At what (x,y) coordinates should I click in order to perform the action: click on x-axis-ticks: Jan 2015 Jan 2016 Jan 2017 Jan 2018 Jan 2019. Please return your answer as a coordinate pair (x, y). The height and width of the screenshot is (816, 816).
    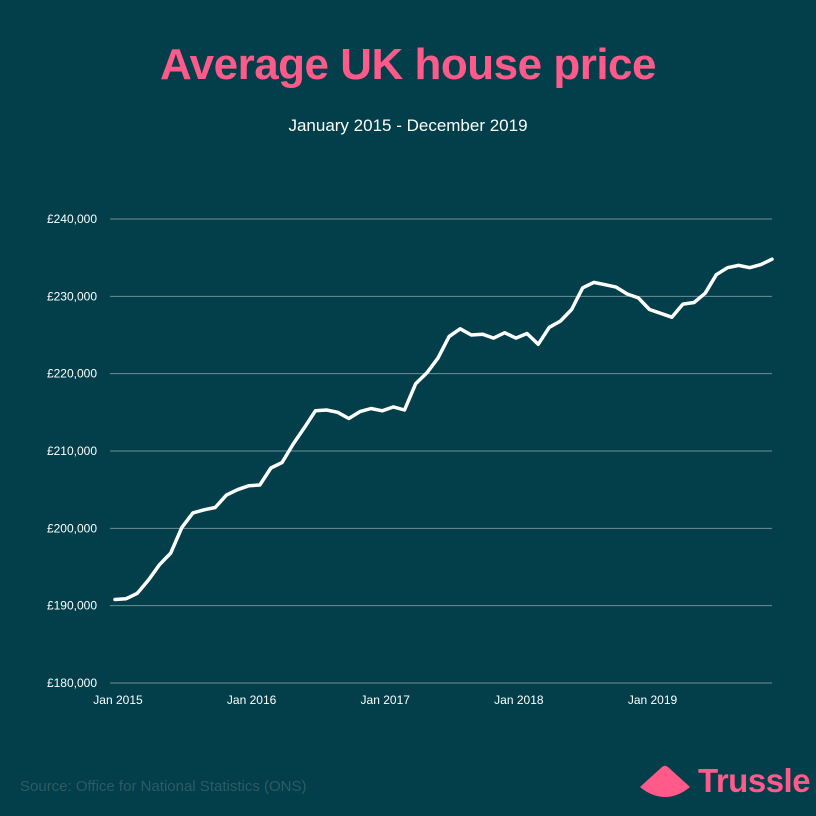
    Looking at the image, I should click on (385, 700).